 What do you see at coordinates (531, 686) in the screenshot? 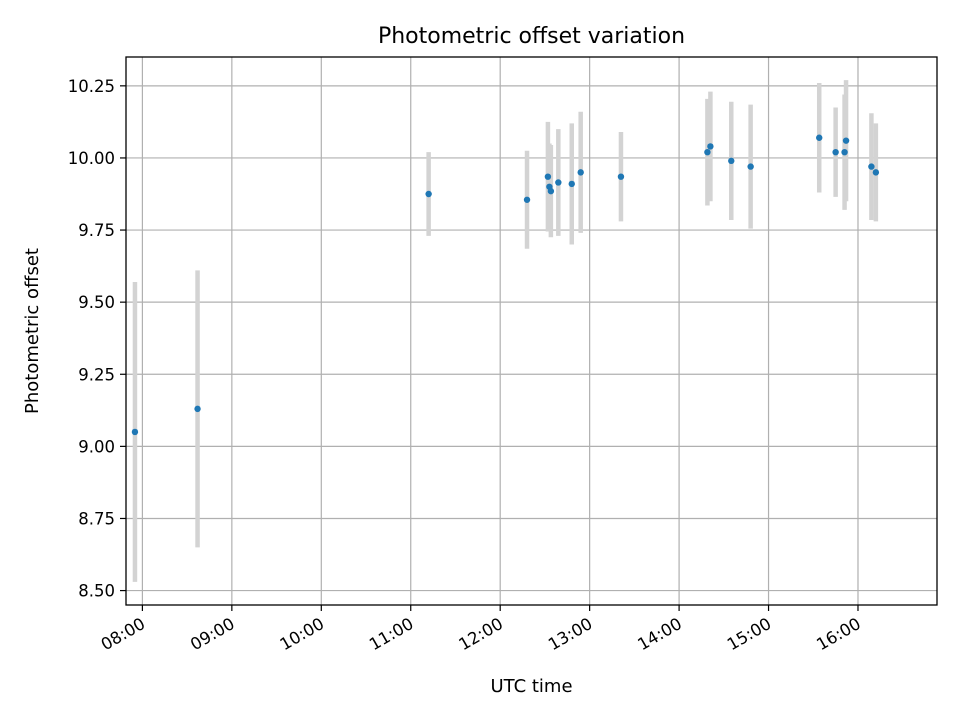
I see `x-axis-label: UTC time` at bounding box center [531, 686].